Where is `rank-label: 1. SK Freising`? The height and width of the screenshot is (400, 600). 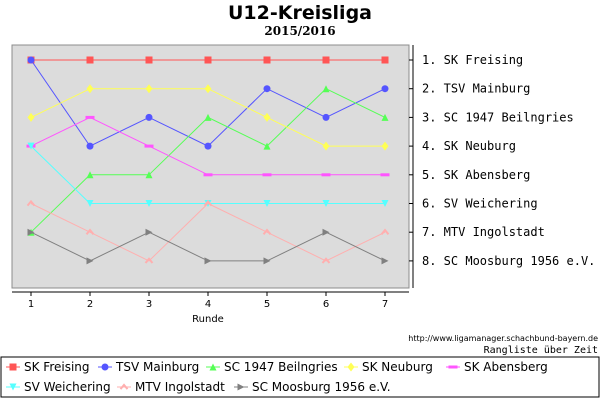 rank-label: 1. SK Freising is located at coordinates (472, 60).